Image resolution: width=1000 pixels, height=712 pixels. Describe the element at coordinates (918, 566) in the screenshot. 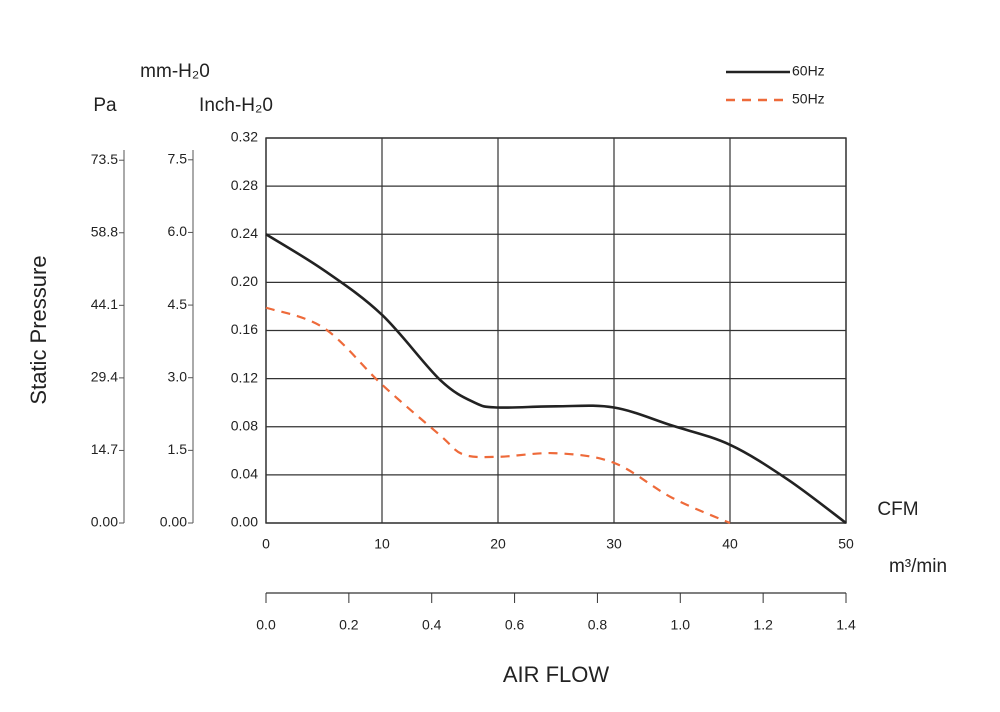

I see `x2-unit: m³/min` at that location.